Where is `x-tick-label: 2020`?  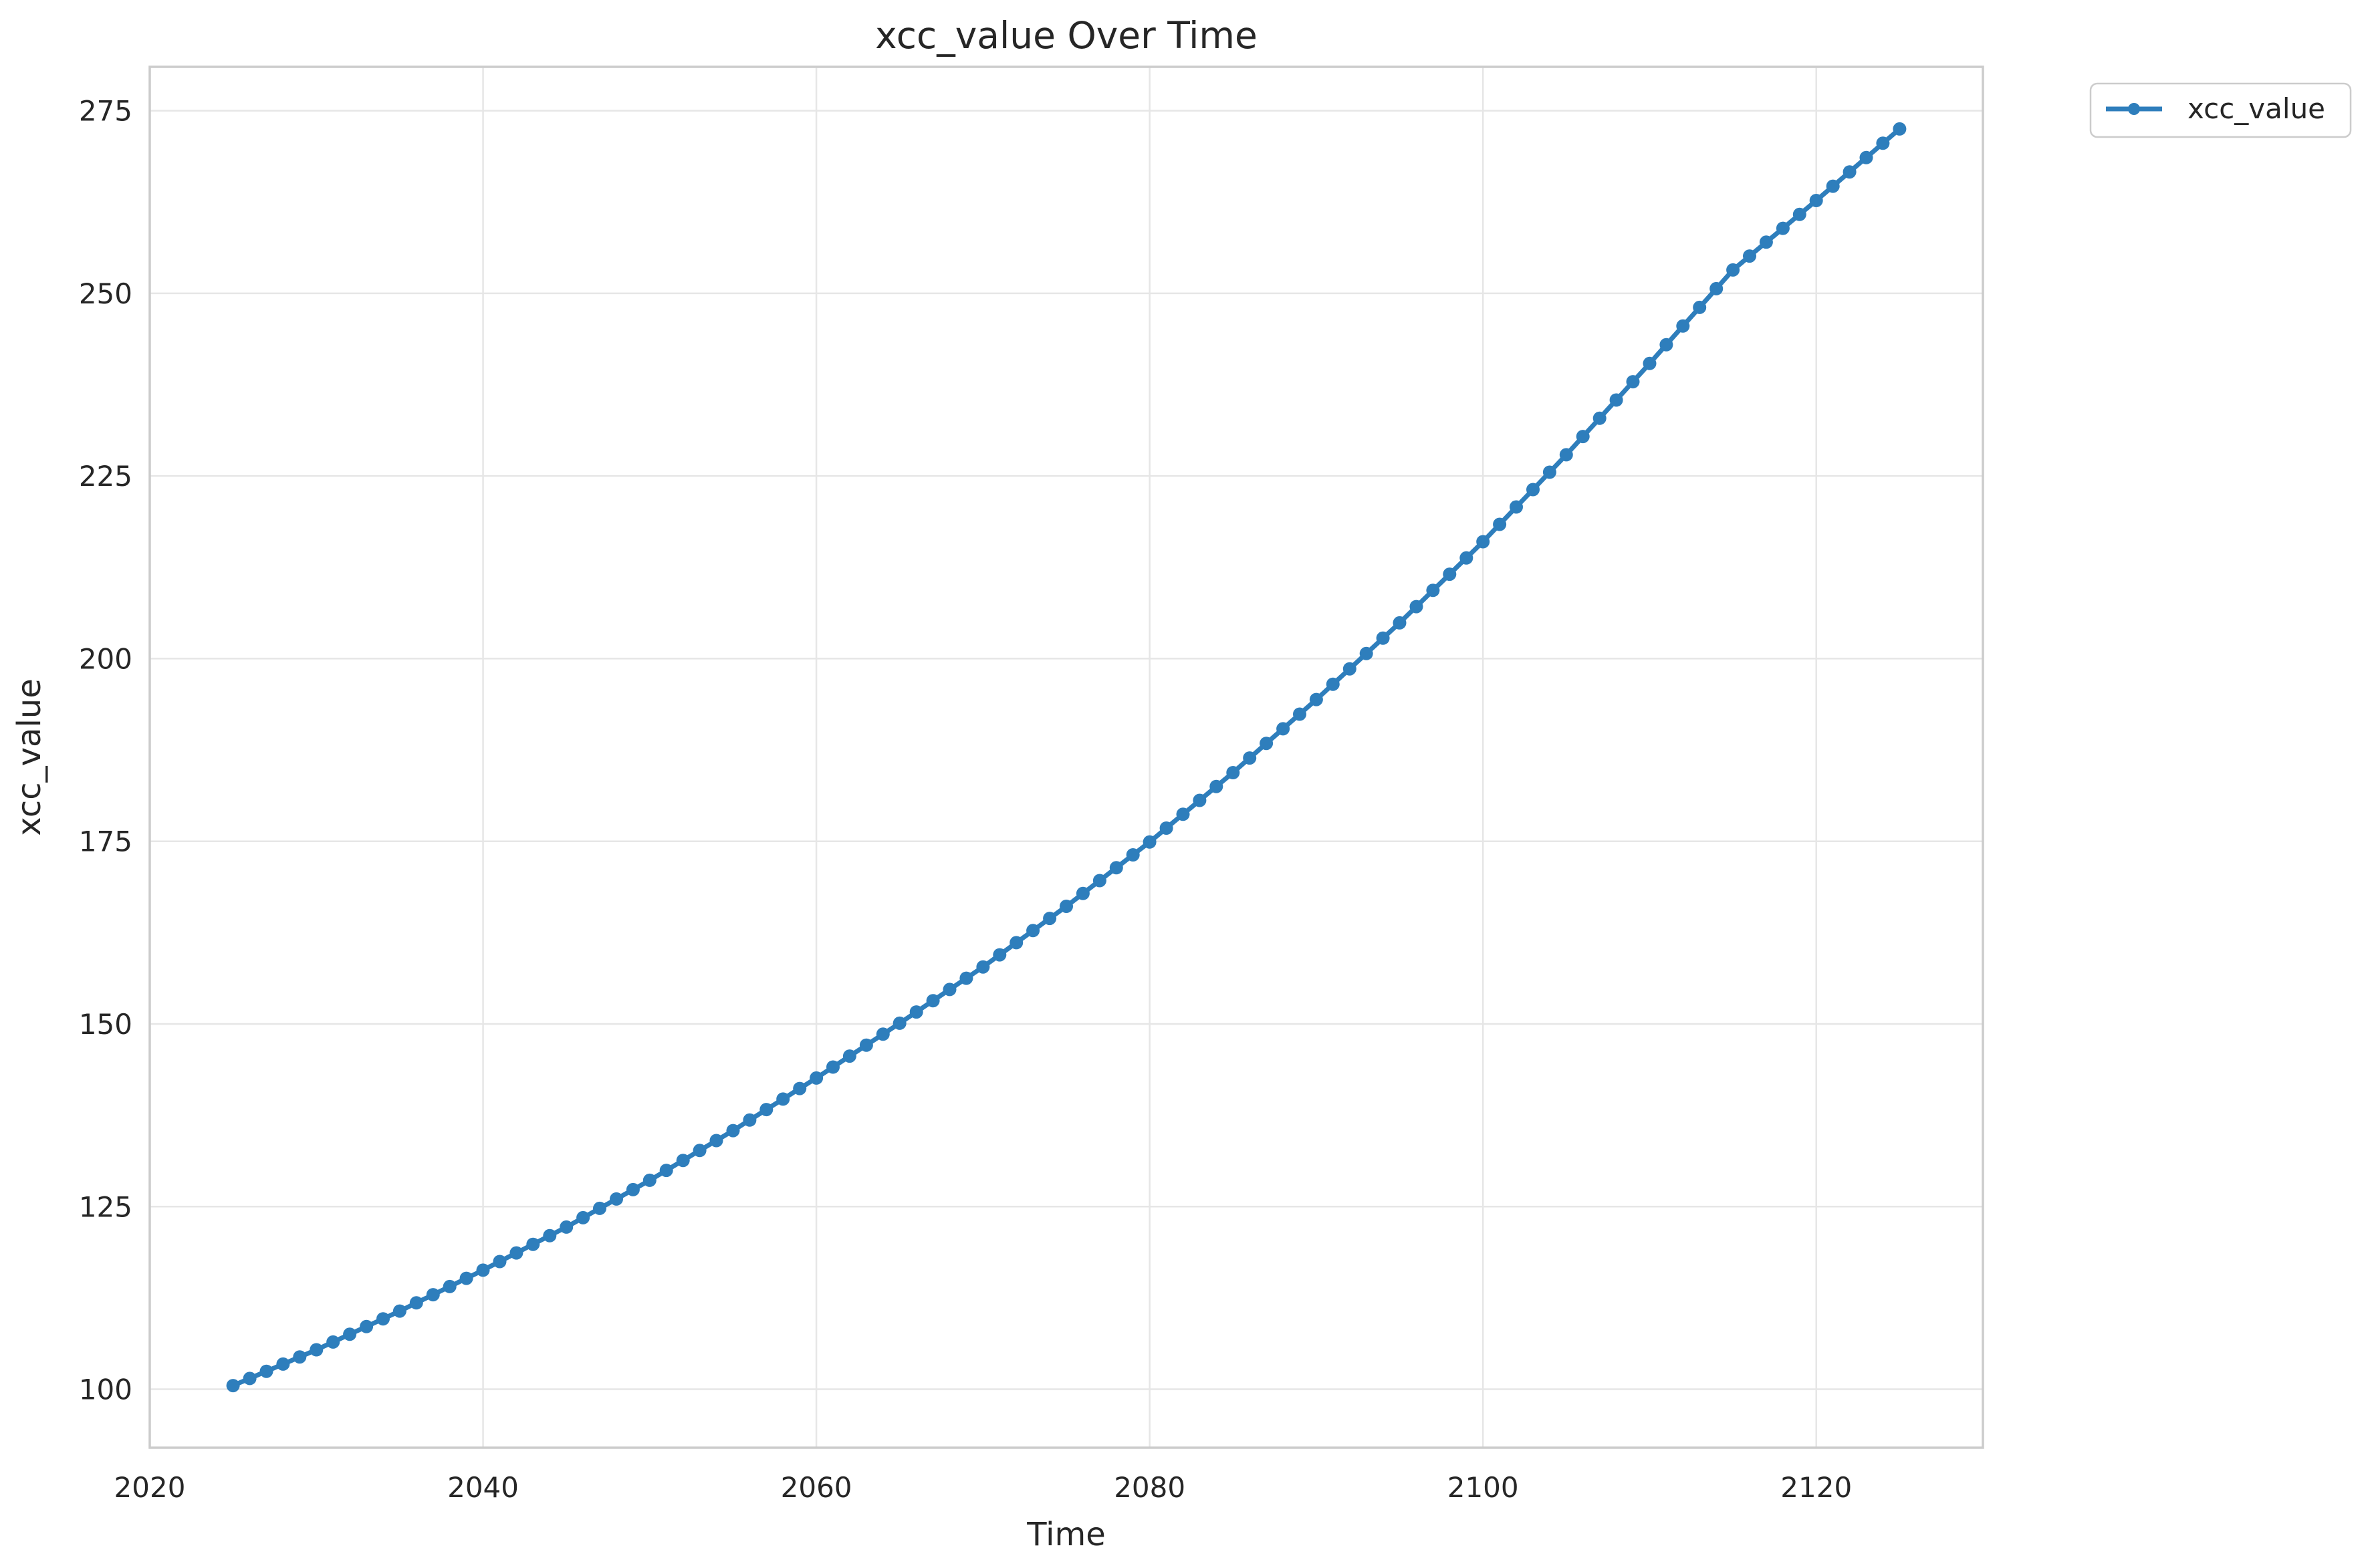 x-tick-label: 2020 is located at coordinates (150, 1487).